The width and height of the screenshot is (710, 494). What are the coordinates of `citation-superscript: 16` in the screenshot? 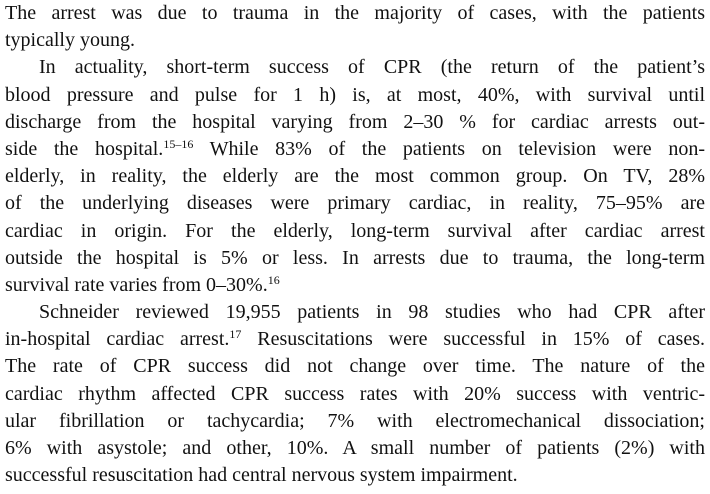 It's located at (273, 279).